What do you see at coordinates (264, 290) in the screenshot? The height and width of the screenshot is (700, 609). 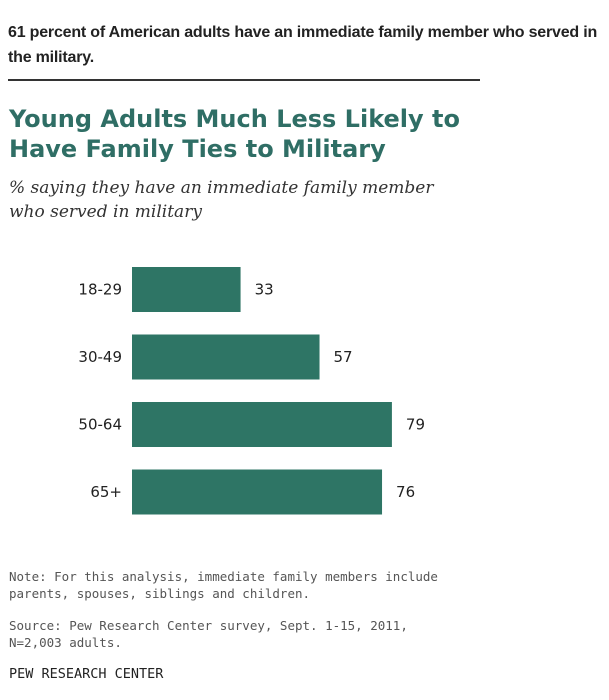 I see `value-label-18-29: 33` at bounding box center [264, 290].